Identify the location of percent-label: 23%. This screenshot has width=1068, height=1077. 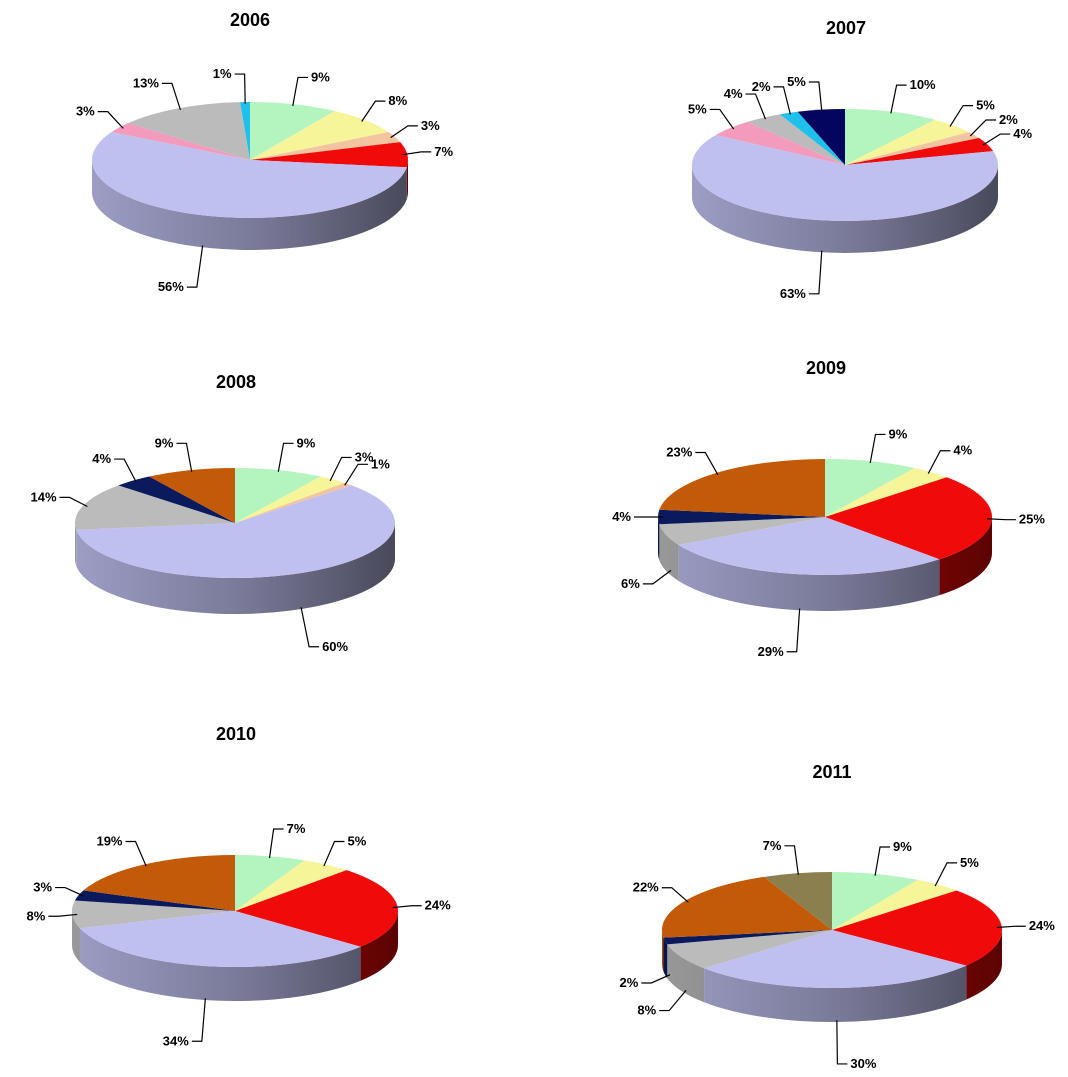
(679, 451).